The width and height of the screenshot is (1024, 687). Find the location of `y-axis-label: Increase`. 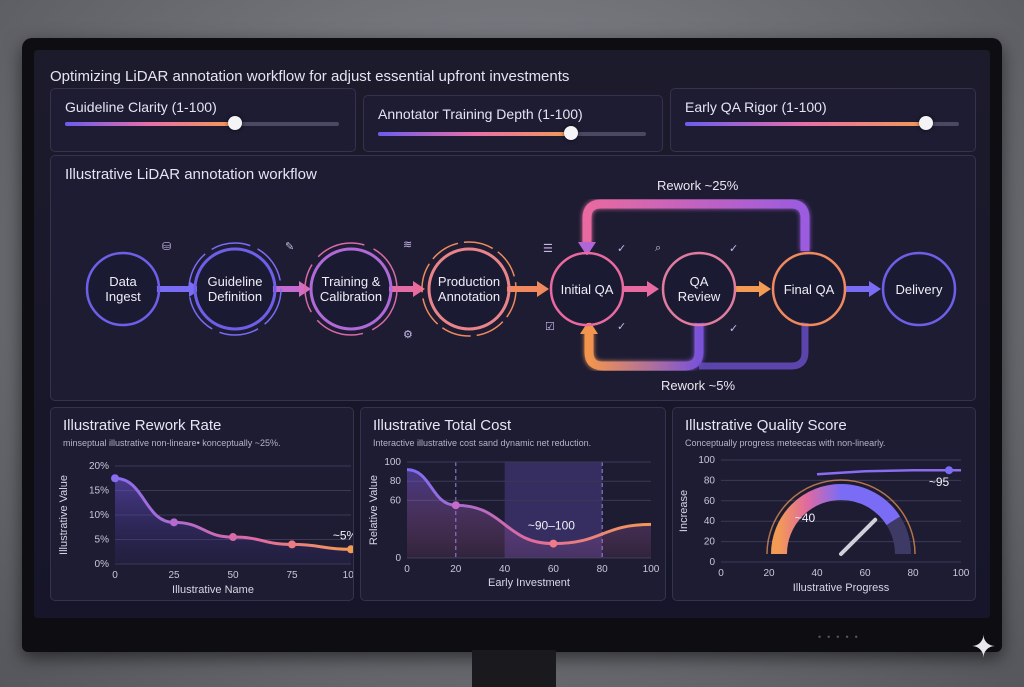

y-axis-label: Increase is located at coordinates (684, 511).